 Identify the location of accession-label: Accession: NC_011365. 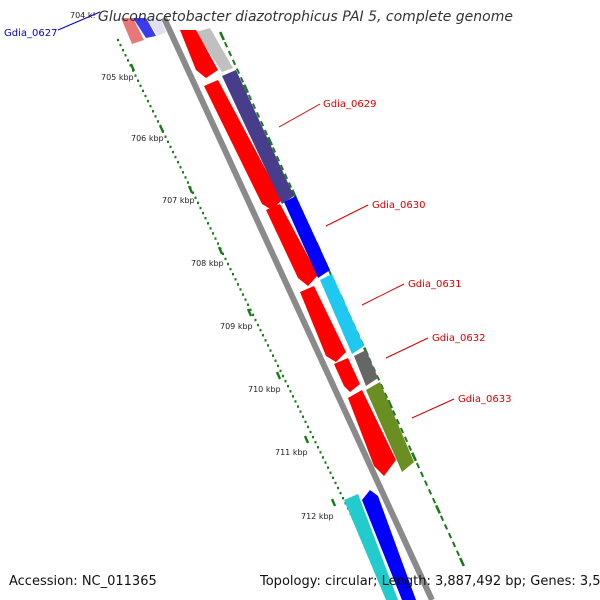
(83, 581).